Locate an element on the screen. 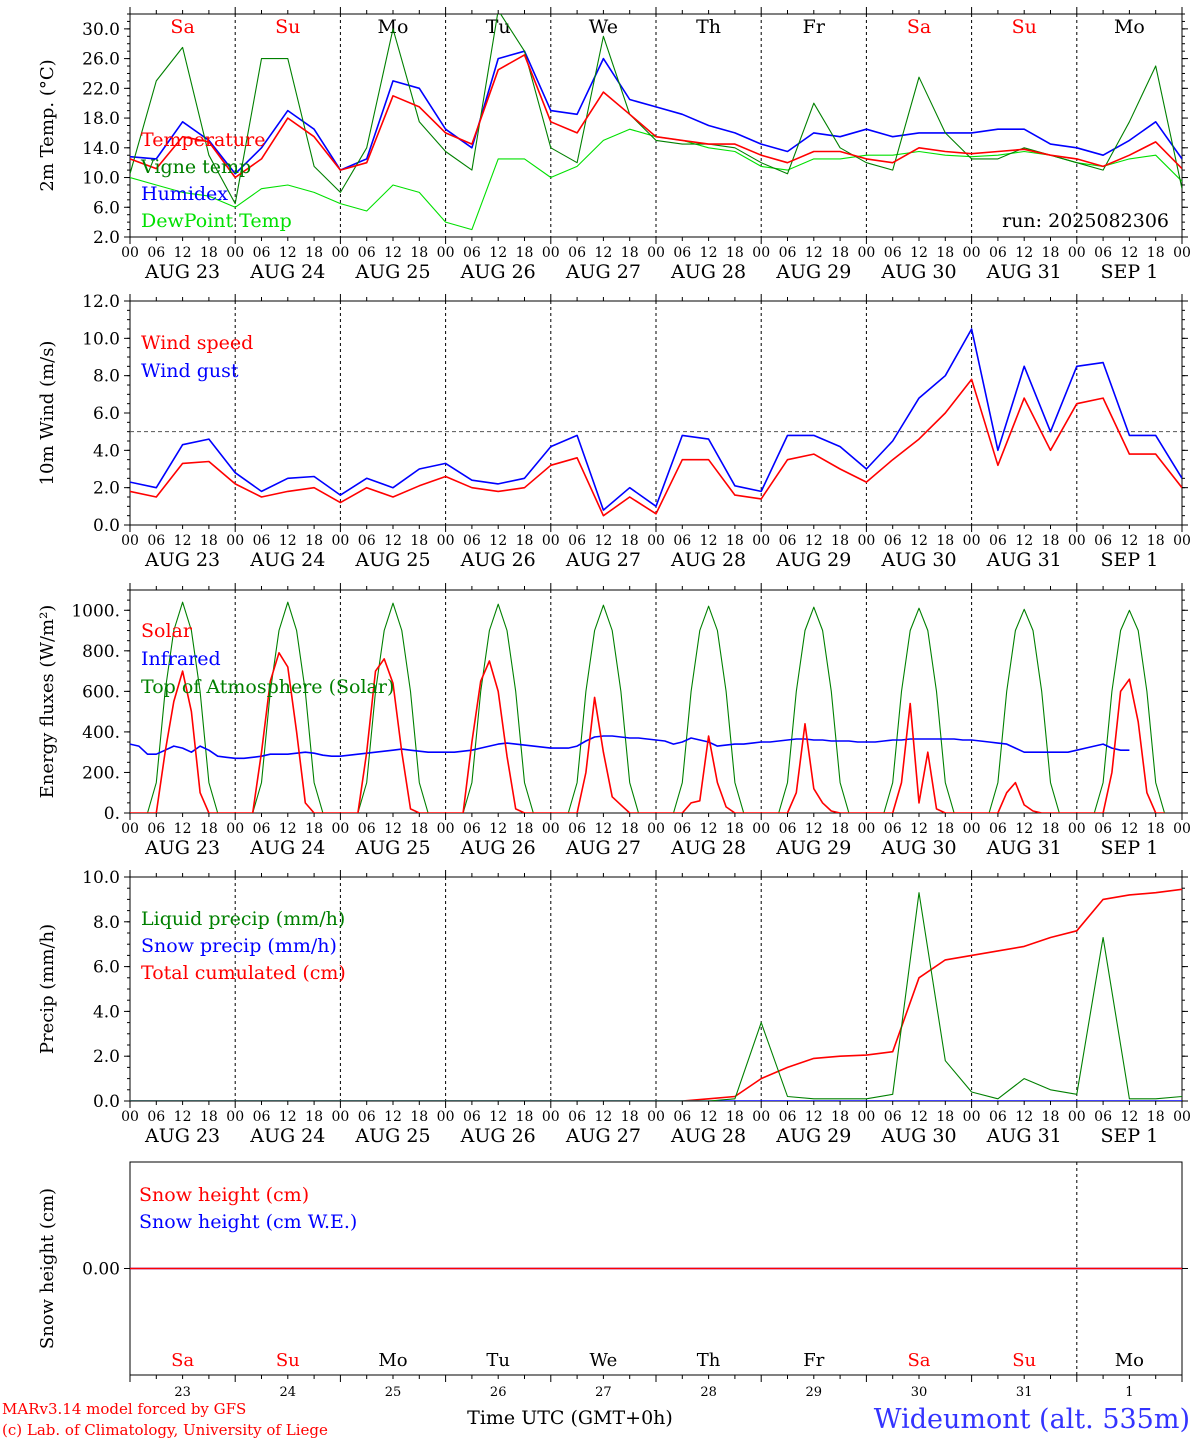 Image resolution: width=1194 pixels, height=1440 pixels. weekday-label: Sa is located at coordinates (918, 1360).